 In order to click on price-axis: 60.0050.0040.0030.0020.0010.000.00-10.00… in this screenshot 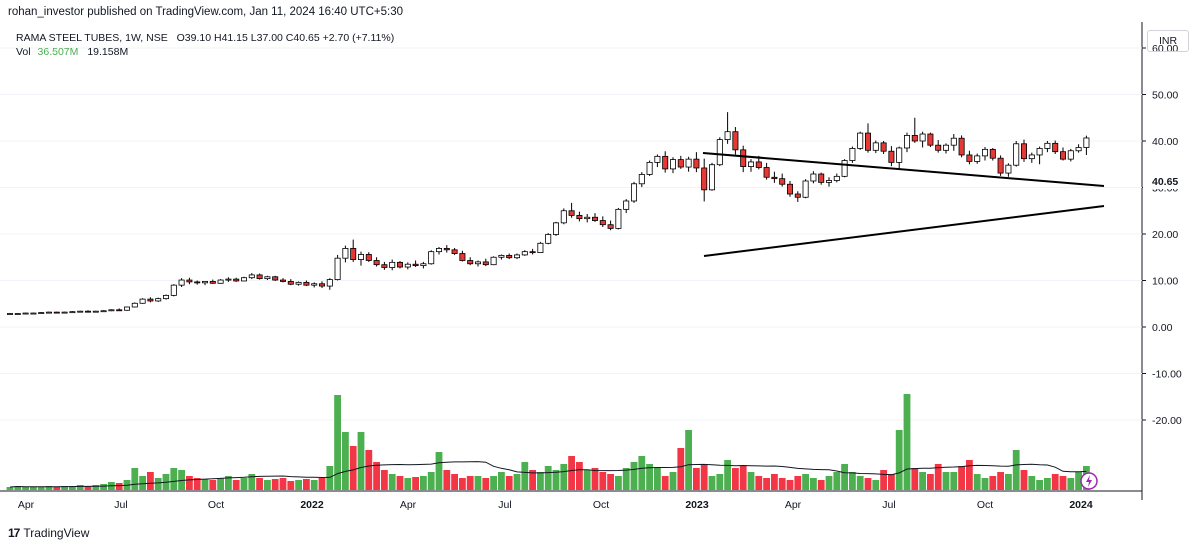, I will do `click(1162, 235)`.